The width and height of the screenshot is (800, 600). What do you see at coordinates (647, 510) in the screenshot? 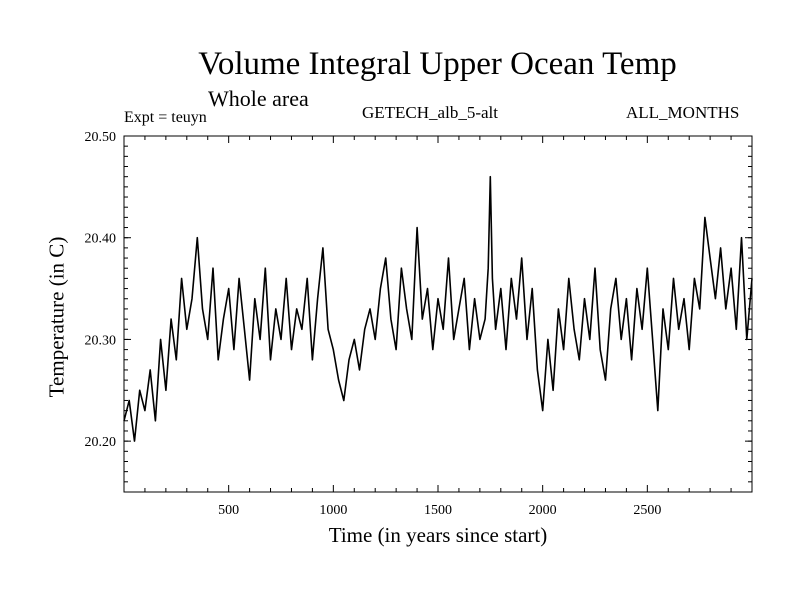
I see `x-tick-label: 2500` at bounding box center [647, 510].